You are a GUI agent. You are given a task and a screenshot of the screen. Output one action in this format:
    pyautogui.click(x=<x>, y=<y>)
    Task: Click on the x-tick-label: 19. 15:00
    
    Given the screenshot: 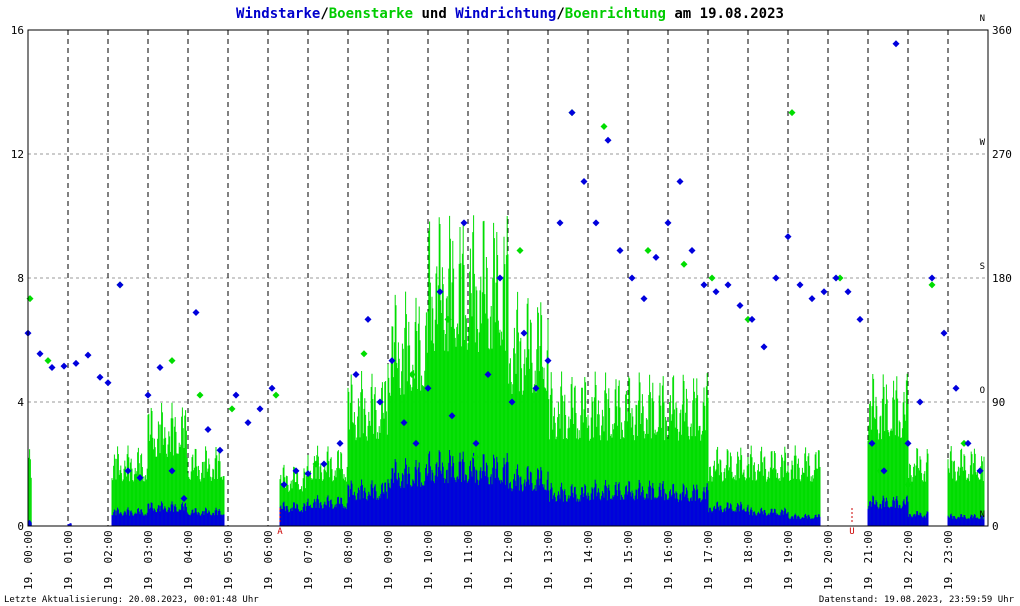 What is the action you would take?
    pyautogui.click(x=628, y=560)
    